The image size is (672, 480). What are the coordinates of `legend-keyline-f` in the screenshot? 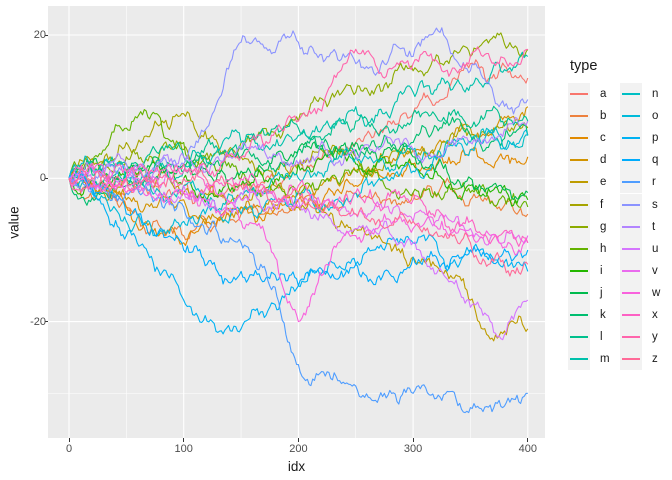 It's located at (579, 204).